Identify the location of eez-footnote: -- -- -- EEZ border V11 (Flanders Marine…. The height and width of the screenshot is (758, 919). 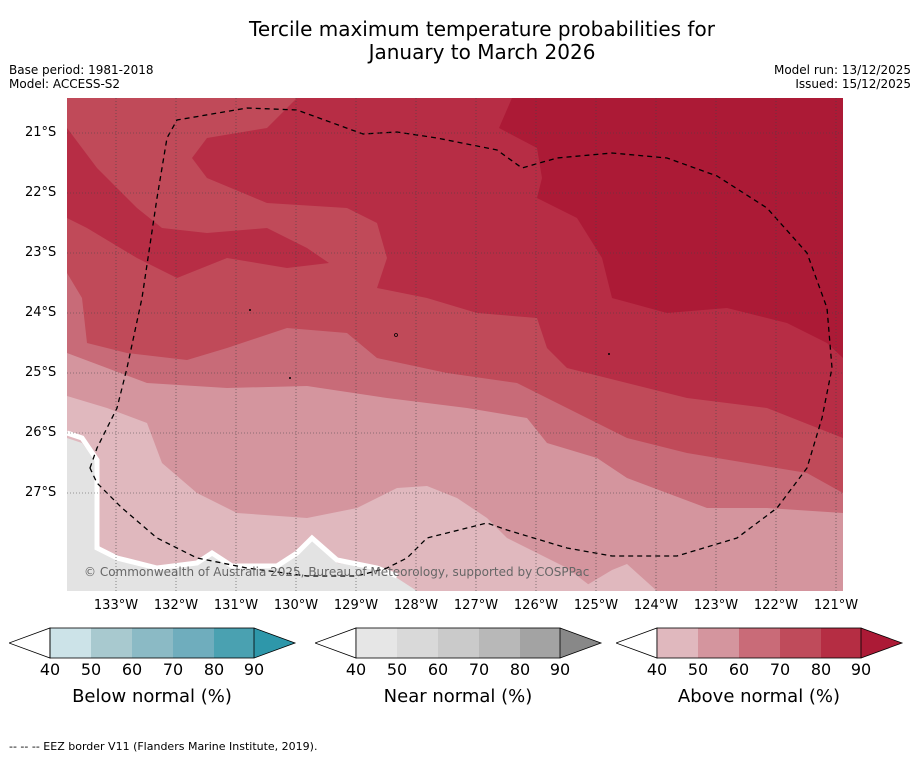
(163, 746).